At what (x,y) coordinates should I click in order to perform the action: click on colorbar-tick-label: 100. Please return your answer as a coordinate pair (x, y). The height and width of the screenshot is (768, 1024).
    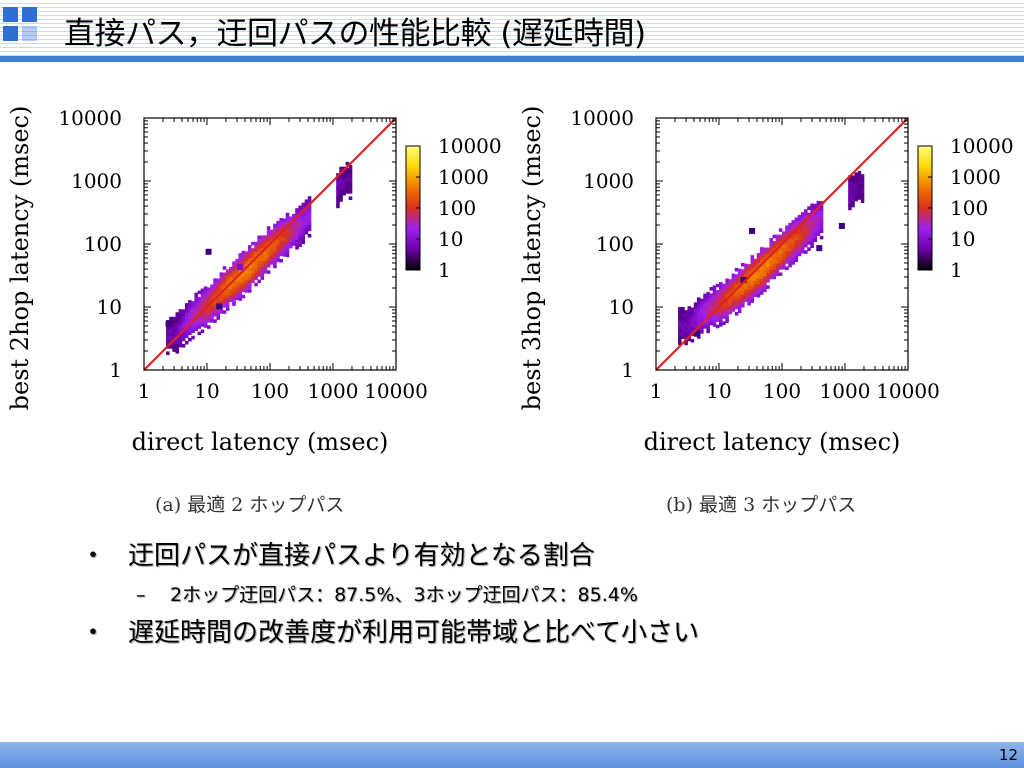
    Looking at the image, I should click on (457, 208).